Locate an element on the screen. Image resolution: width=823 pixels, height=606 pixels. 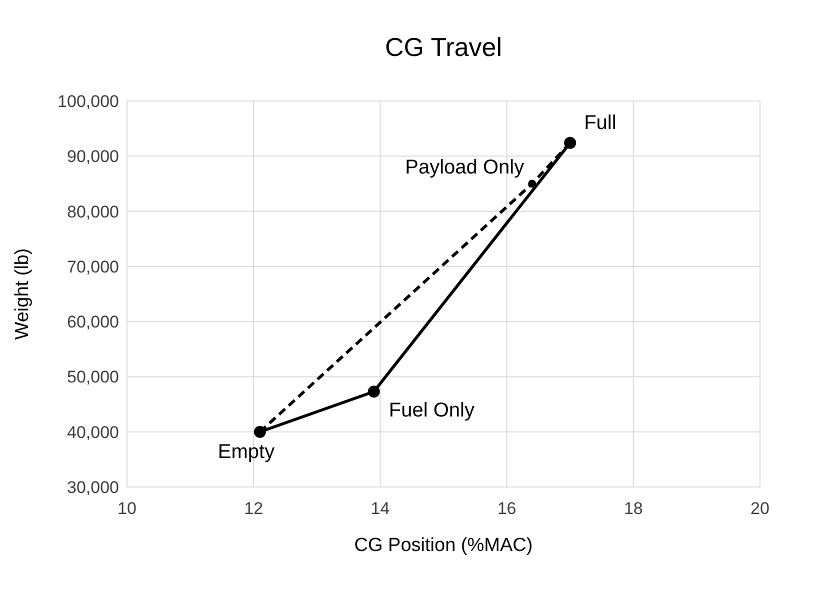
y-tick-label: 90,000 is located at coordinates (93, 156).